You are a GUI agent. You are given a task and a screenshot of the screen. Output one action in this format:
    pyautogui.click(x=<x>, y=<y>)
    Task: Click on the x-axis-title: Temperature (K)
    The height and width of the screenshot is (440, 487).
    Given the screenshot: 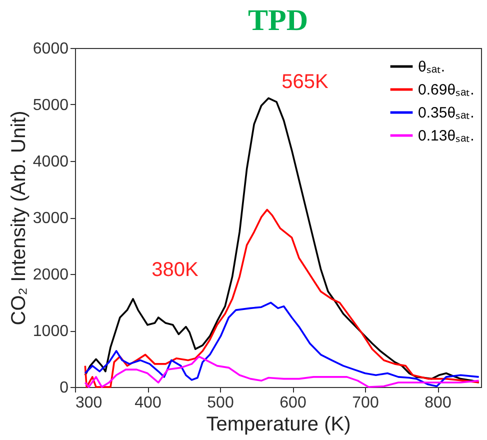 What is the action you would take?
    pyautogui.click(x=278, y=425)
    